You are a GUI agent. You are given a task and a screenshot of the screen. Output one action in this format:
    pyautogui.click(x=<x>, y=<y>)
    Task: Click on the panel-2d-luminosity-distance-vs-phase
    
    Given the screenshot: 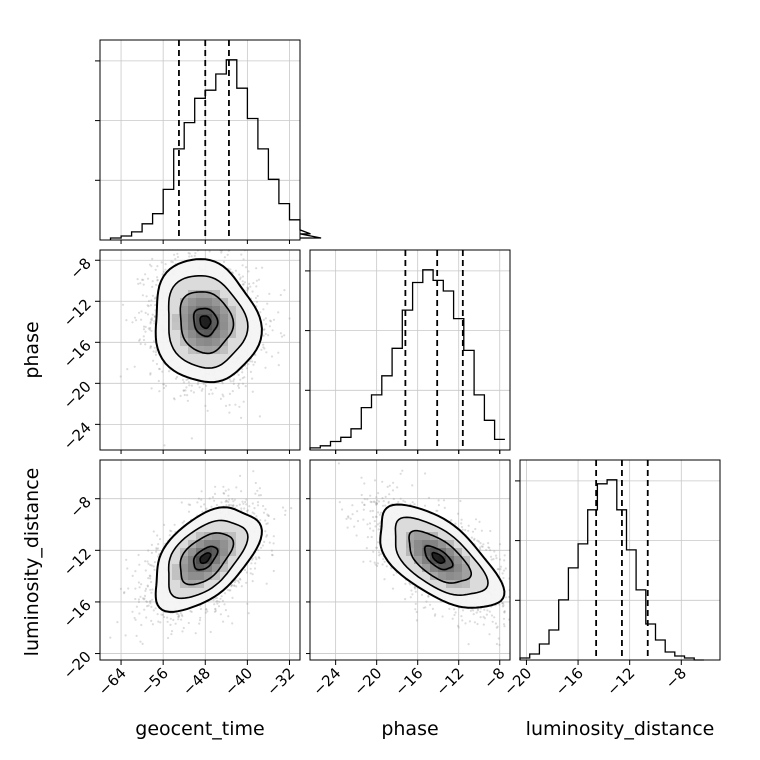 What is the action you would take?
    pyautogui.click(x=410, y=560)
    